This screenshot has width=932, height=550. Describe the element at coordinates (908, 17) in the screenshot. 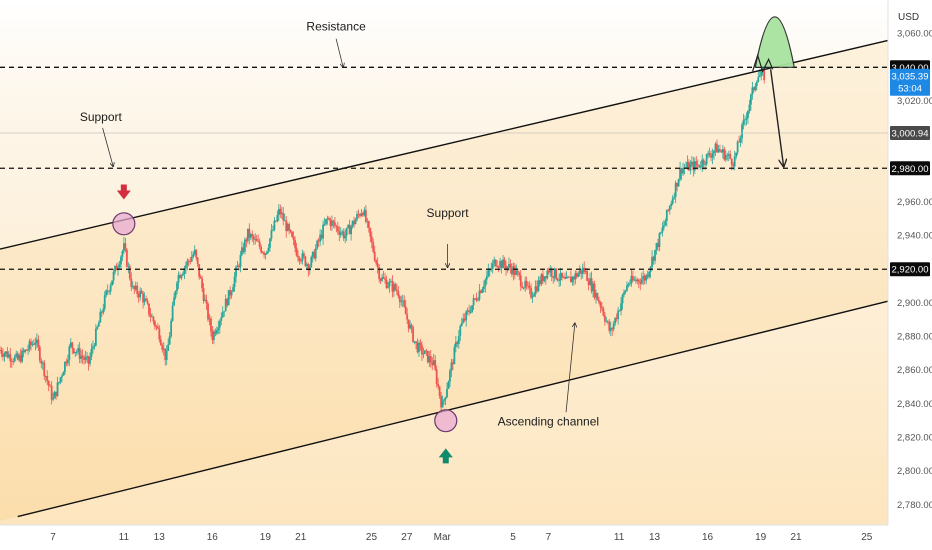

I see `currency-label: USD` at that location.